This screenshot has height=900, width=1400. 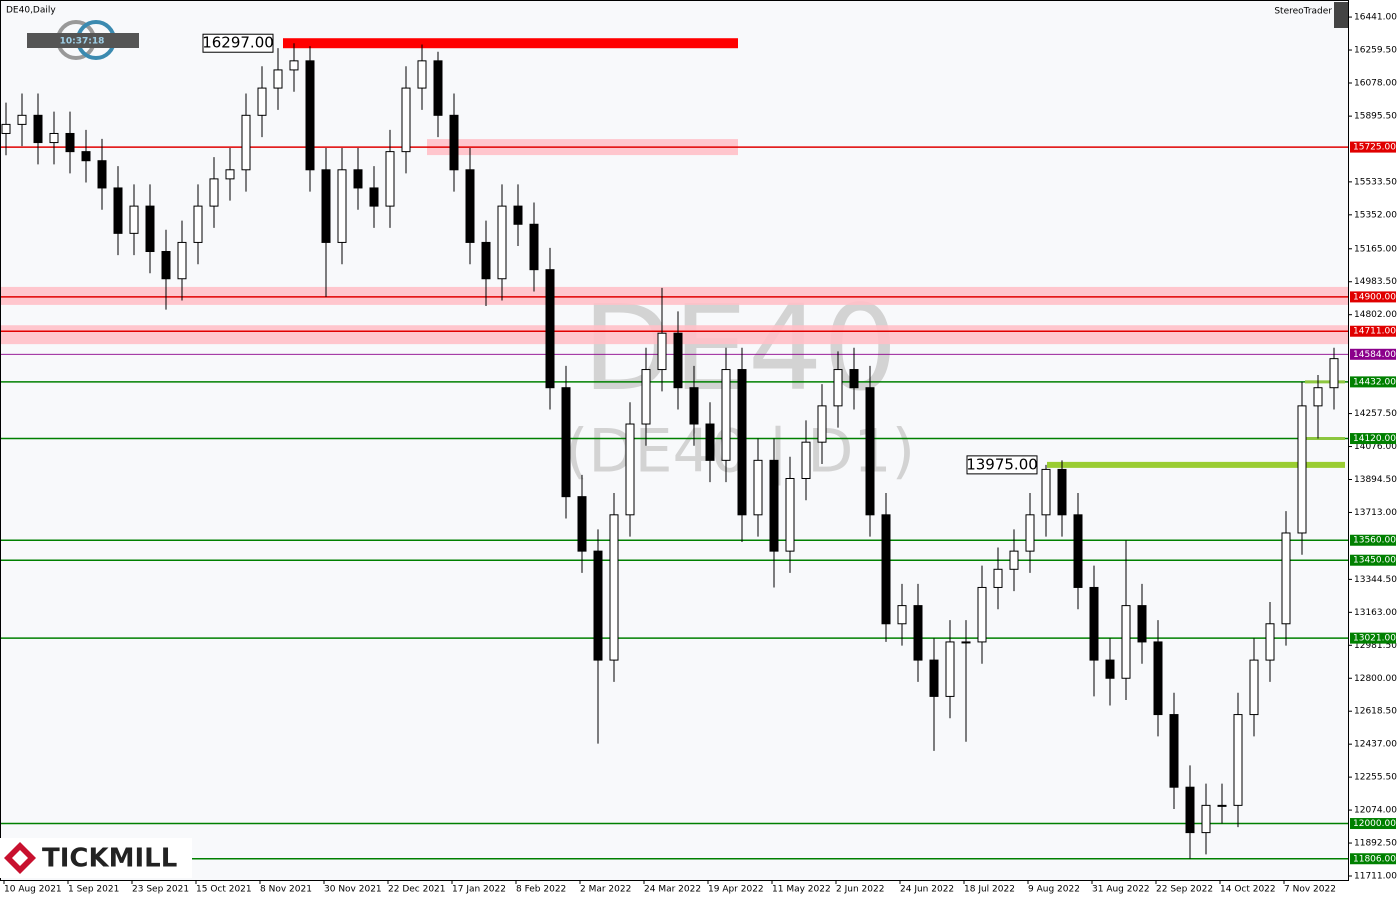 I want to click on zone, so click(x=674, y=295).